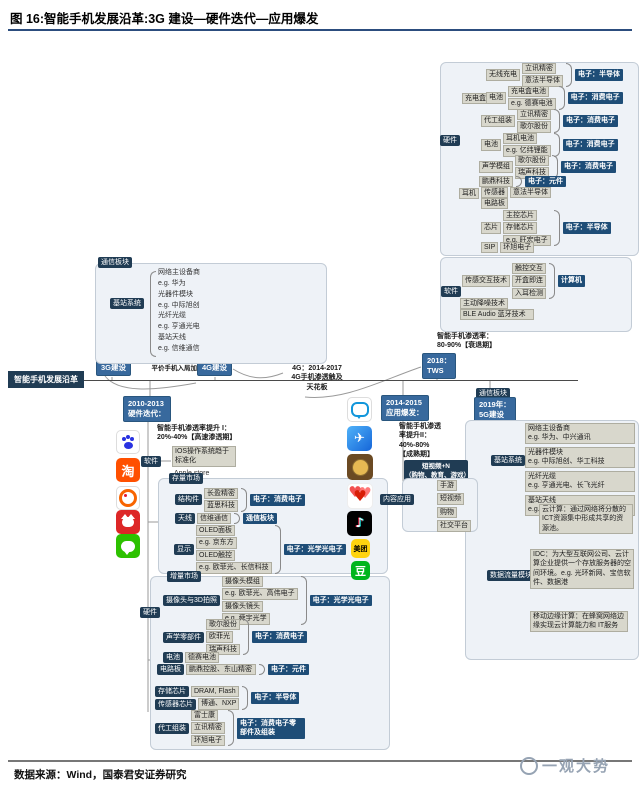 The height and width of the screenshot is (796, 640). What do you see at coordinates (240, 500) in the screenshot?
I see `row-structural-parts: 结构件 长盈精密 蓝思科技 电子：消费电子` at bounding box center [240, 500].